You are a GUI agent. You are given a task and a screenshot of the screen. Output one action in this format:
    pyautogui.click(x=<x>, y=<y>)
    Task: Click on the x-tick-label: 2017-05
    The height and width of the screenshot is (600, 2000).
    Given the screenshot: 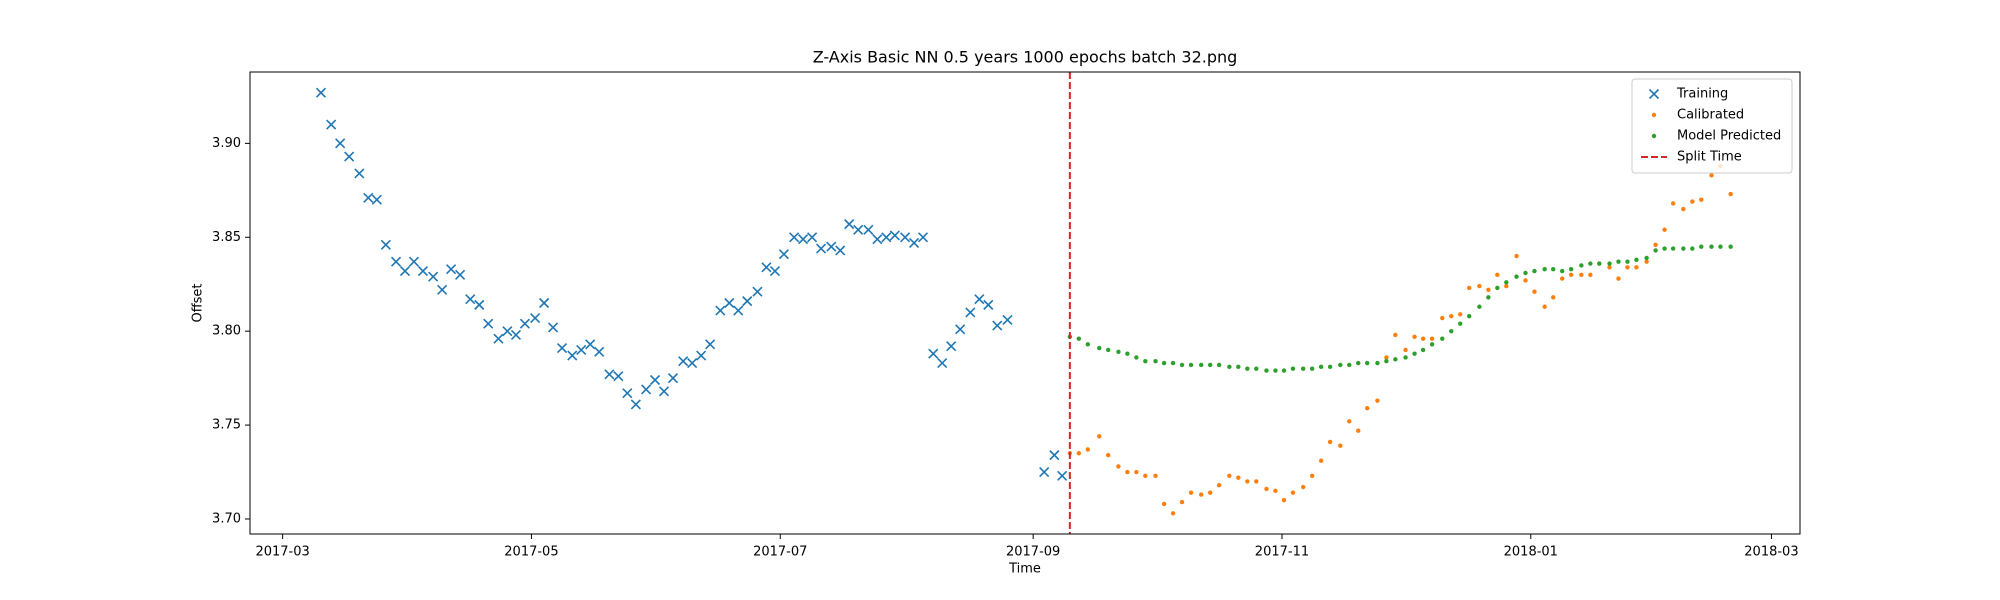 What is the action you would take?
    pyautogui.click(x=531, y=552)
    